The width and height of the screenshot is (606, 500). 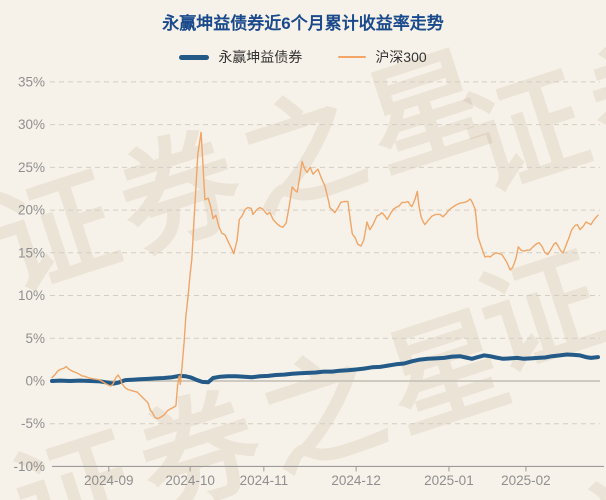 I want to click on chart-title: 永赢坤益债券近6个月累计收益率走势, so click(x=303, y=23).